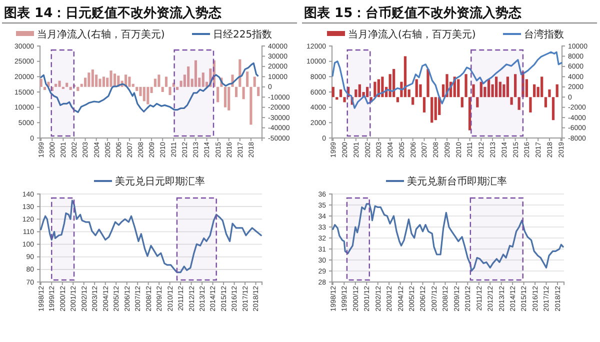 The width and height of the screenshot is (600, 342). I want to click on legend-label: 美元兑新台币即期汇率, so click(457, 182).